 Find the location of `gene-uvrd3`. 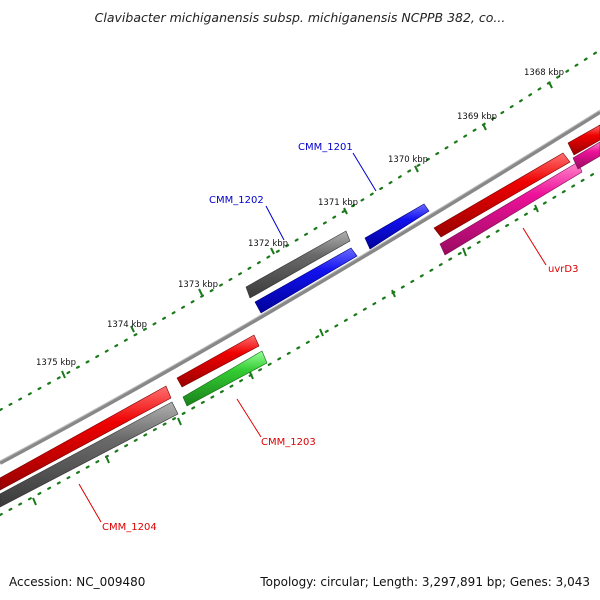

gene-uvrd3 is located at coordinates (511, 208).